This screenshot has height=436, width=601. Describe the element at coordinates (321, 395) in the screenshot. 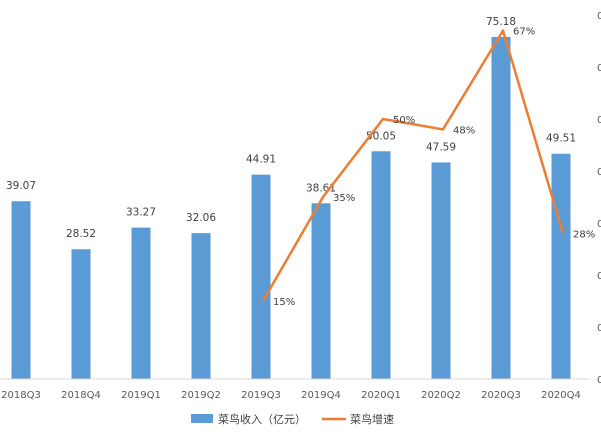

I see `x-tick-2019Q4: 2019Q4` at that location.